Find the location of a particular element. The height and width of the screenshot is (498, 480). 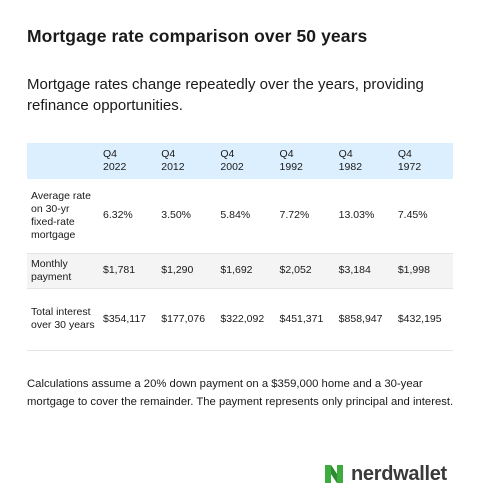

cell-payment-1972: $1,998 is located at coordinates (413, 270).